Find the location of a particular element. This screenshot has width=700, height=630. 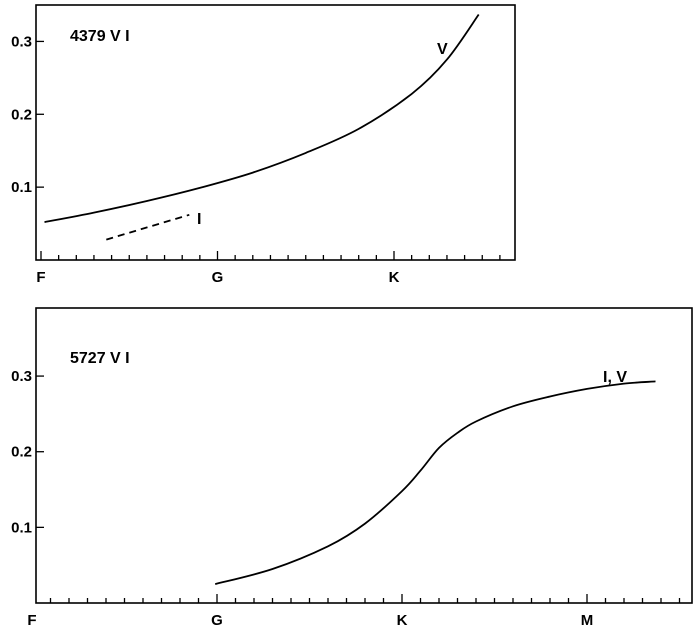

series-annotation: I, V is located at coordinates (615, 377).